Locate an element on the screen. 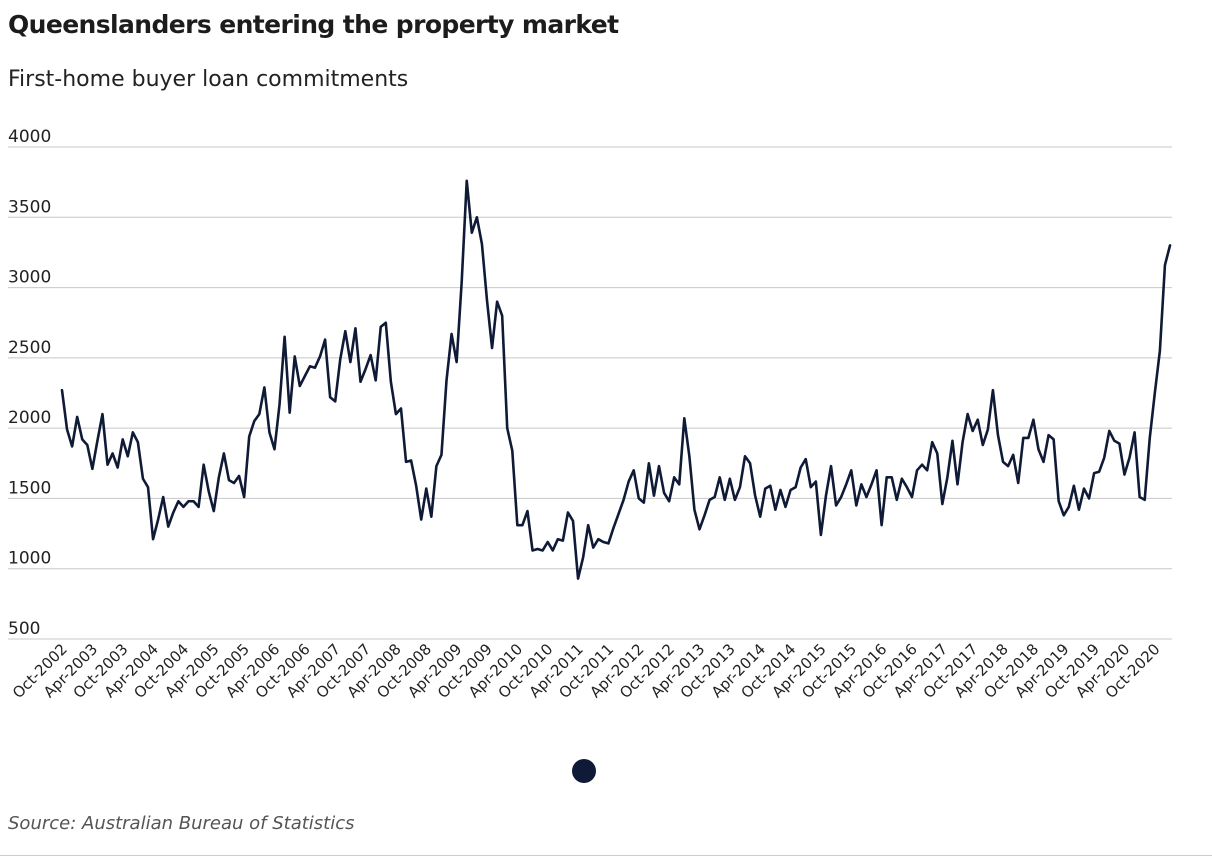  chart-subtitle: First-home buyer loan commitments is located at coordinates (208, 79).